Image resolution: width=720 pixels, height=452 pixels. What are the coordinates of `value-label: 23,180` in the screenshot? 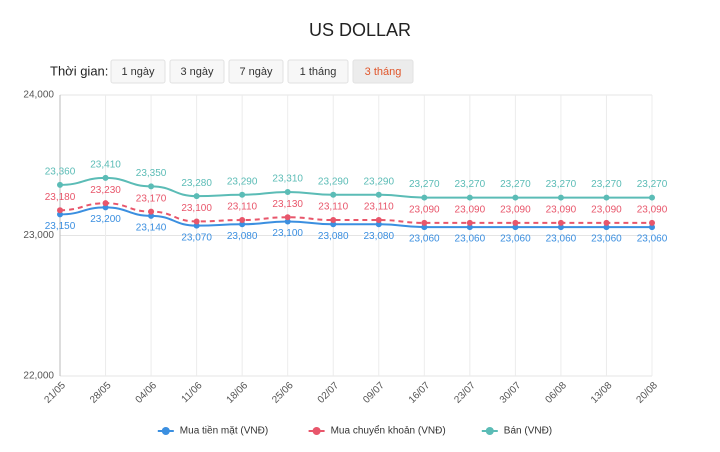 It's located at (60, 197).